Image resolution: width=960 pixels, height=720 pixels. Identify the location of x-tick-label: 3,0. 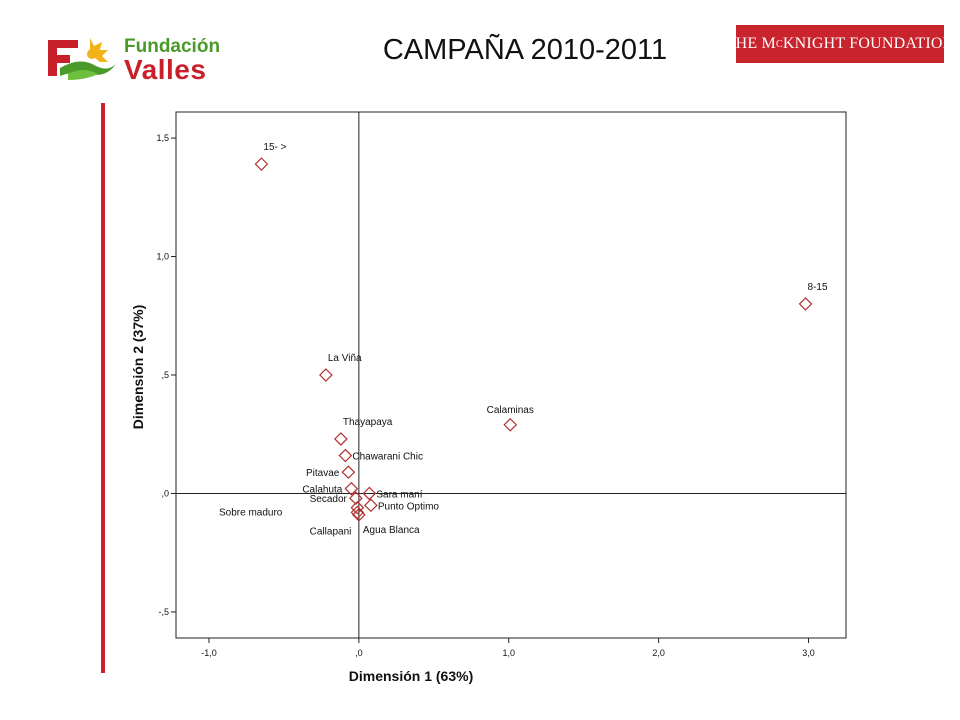
(808, 653).